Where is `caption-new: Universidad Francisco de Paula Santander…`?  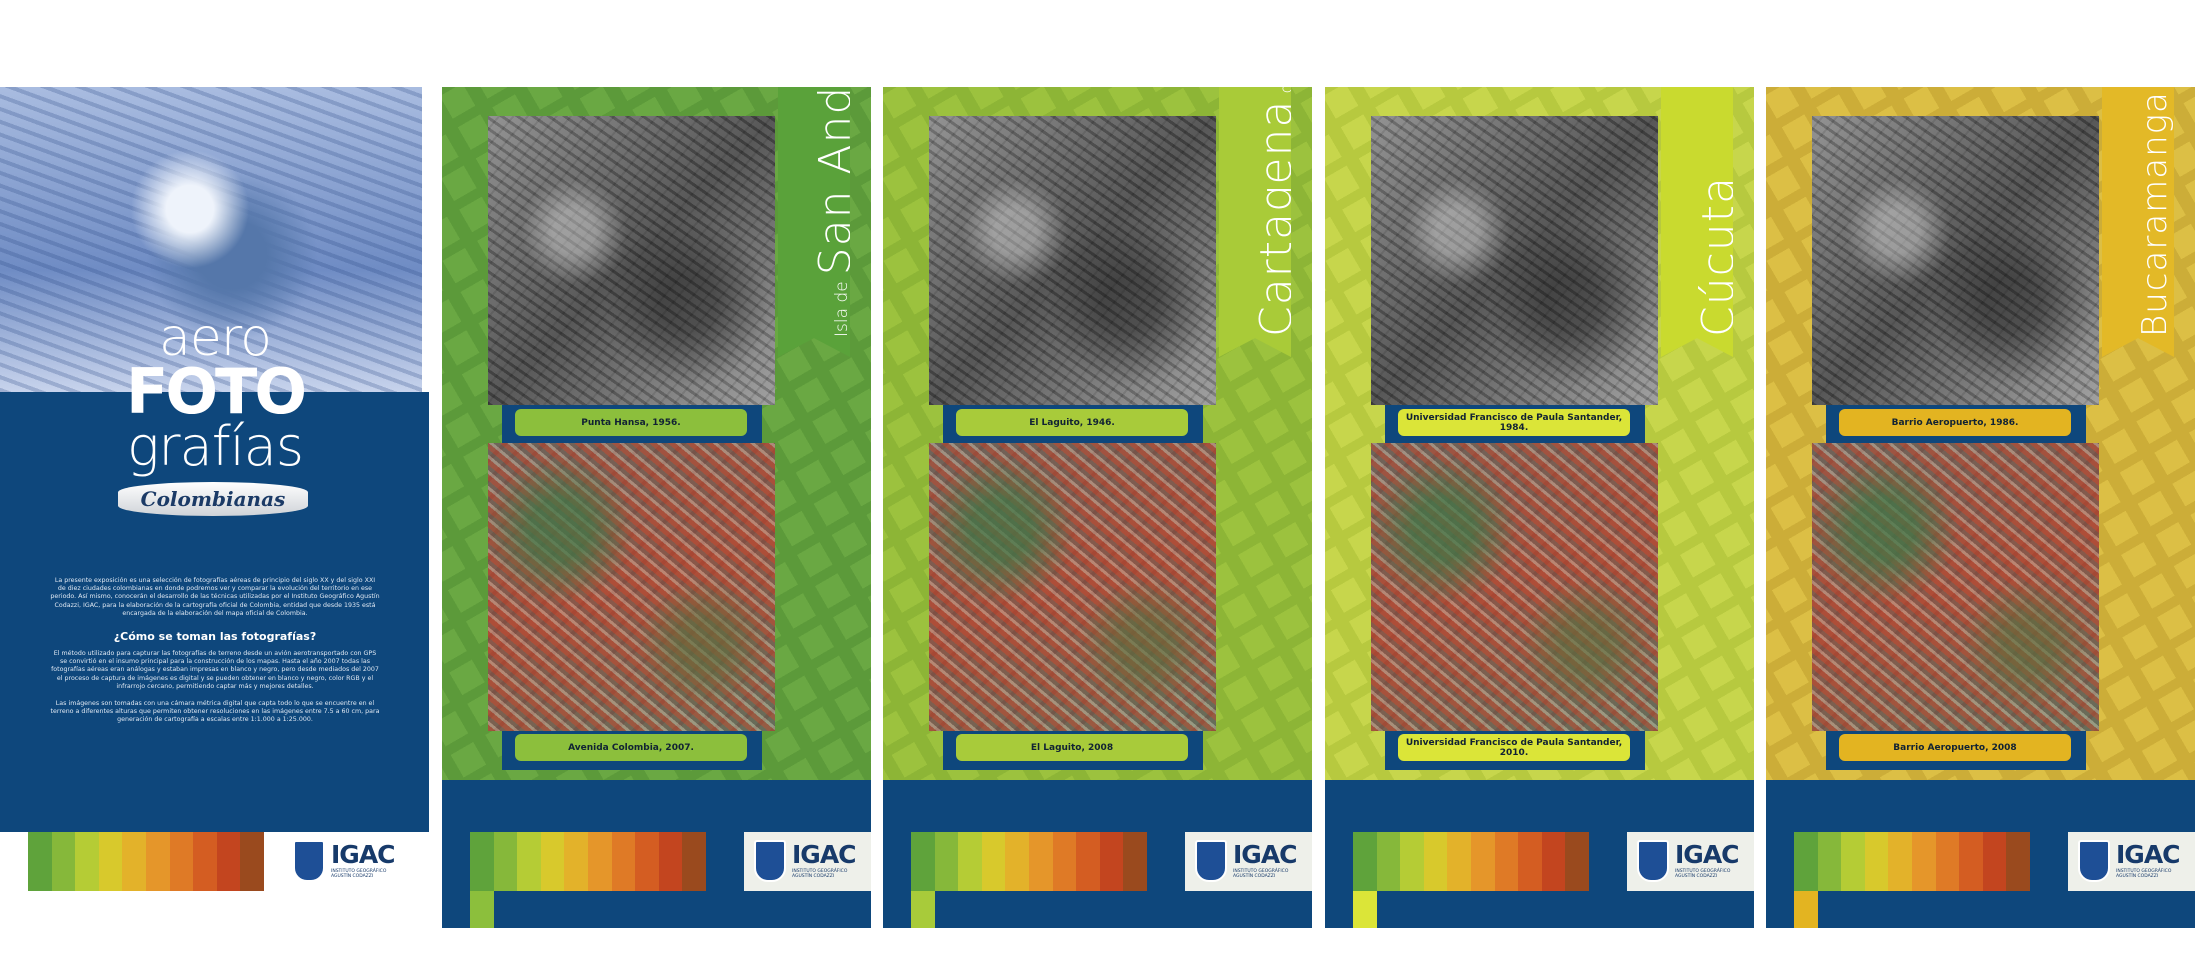
caption-new: Universidad Francisco de Paula Santander… is located at coordinates (1514, 747).